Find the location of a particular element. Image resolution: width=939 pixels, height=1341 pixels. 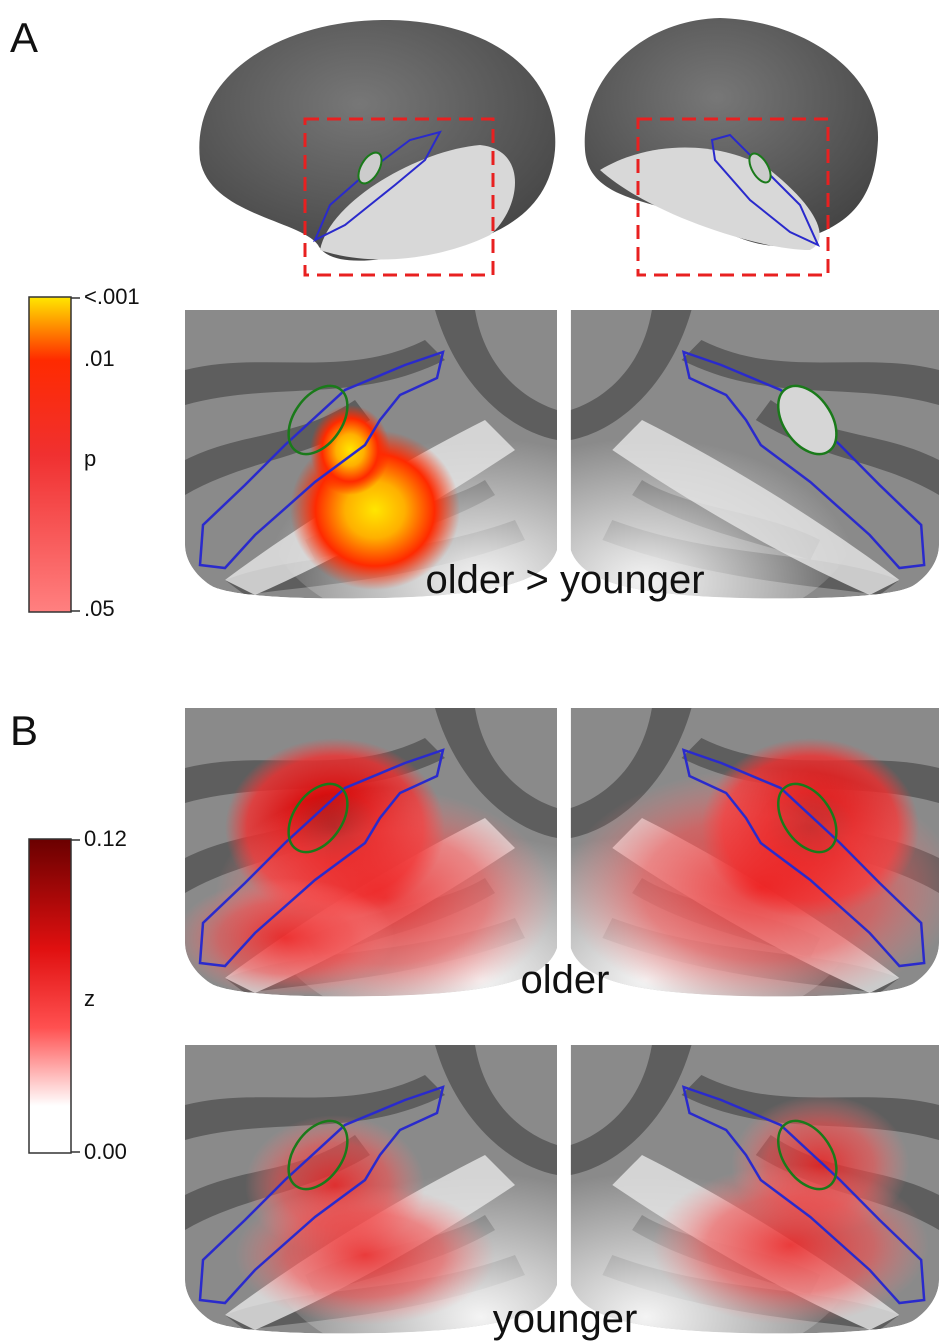

colorbar-tick-label: <.001 is located at coordinates (112, 296).